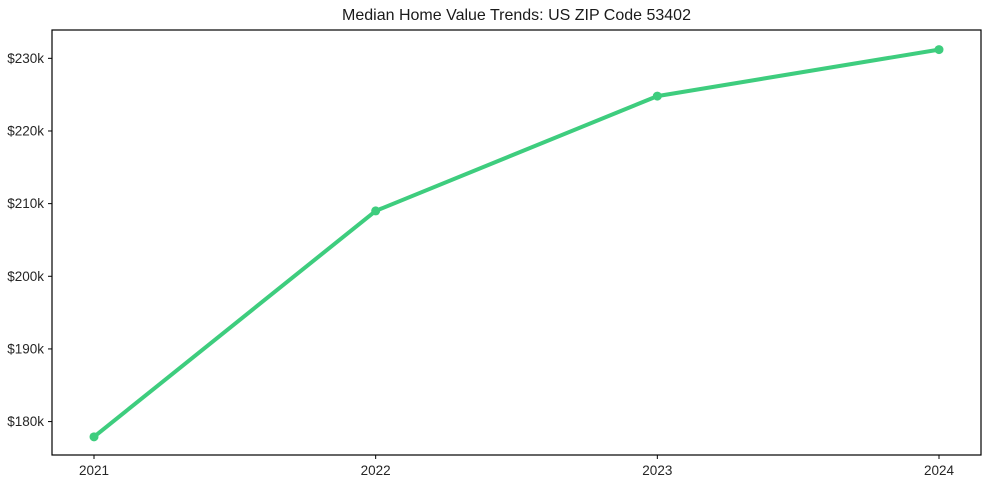 This screenshot has width=990, height=490. Describe the element at coordinates (657, 470) in the screenshot. I see `x-tick-label: 2023` at that location.